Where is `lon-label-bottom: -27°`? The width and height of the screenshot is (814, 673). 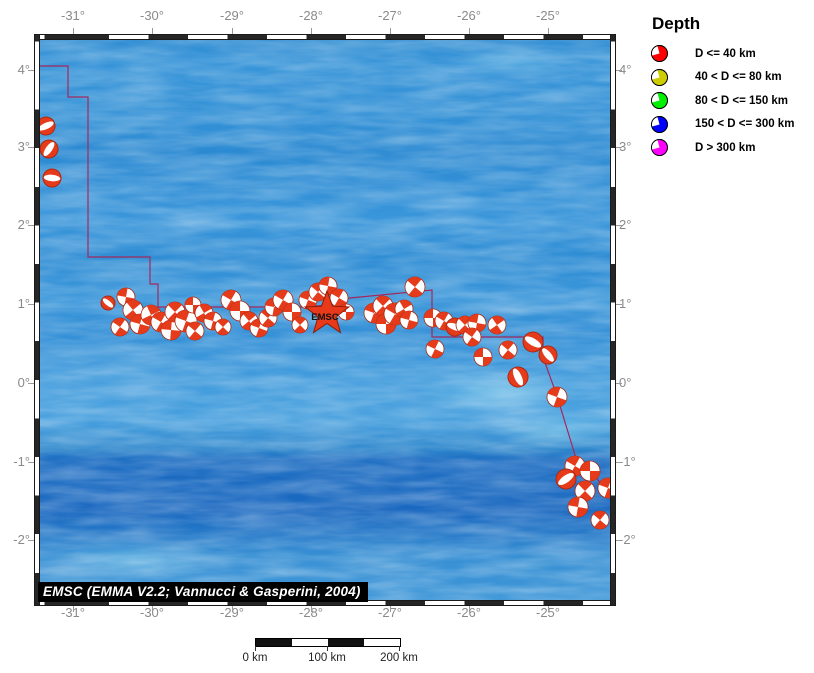 lon-label-bottom: -27° is located at coordinates (390, 612).